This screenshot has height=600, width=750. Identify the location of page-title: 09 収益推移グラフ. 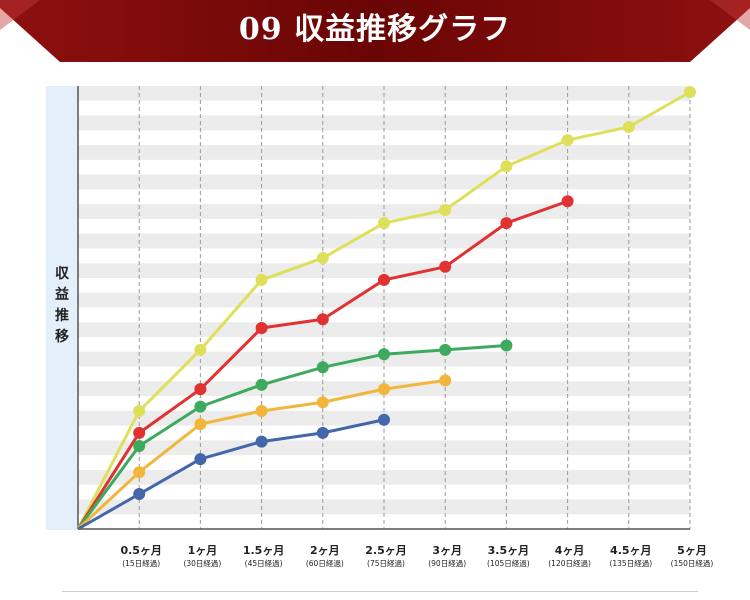
(375, 29).